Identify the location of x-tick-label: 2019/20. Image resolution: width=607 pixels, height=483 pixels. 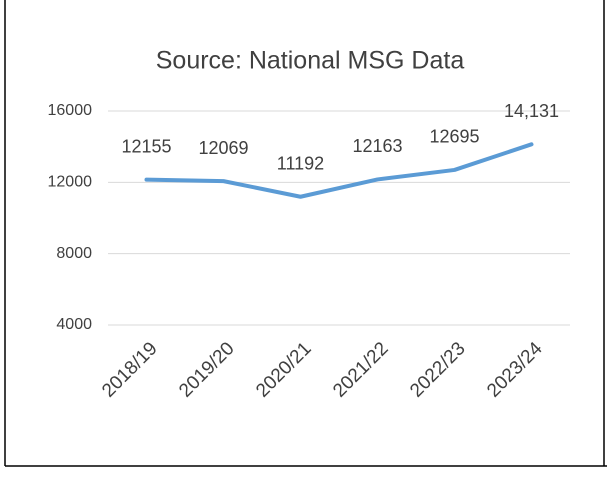
(206, 369).